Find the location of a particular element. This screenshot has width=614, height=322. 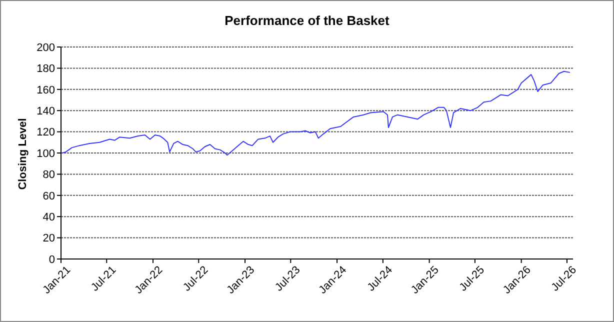

y-tick-label: 60 is located at coordinates (48, 196).